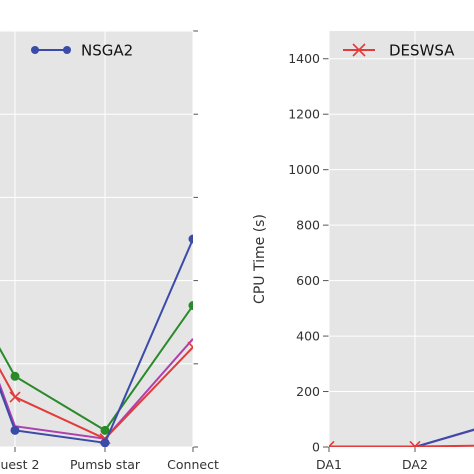  I want to click on x-tick-label: DA2, so click(415, 464).